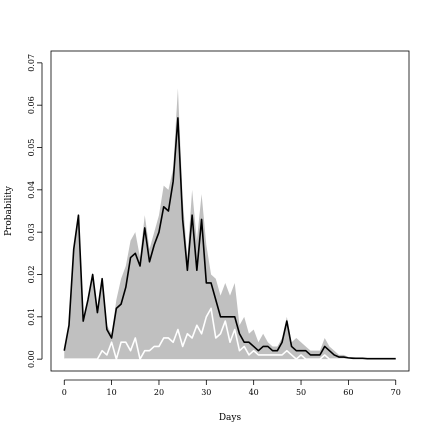 This screenshot has width=436, height=436. I want to click on y-axis: 0.00 0.01 0.02 0.03 0.04 0.05 0.06 0.07, so click(35, 211).